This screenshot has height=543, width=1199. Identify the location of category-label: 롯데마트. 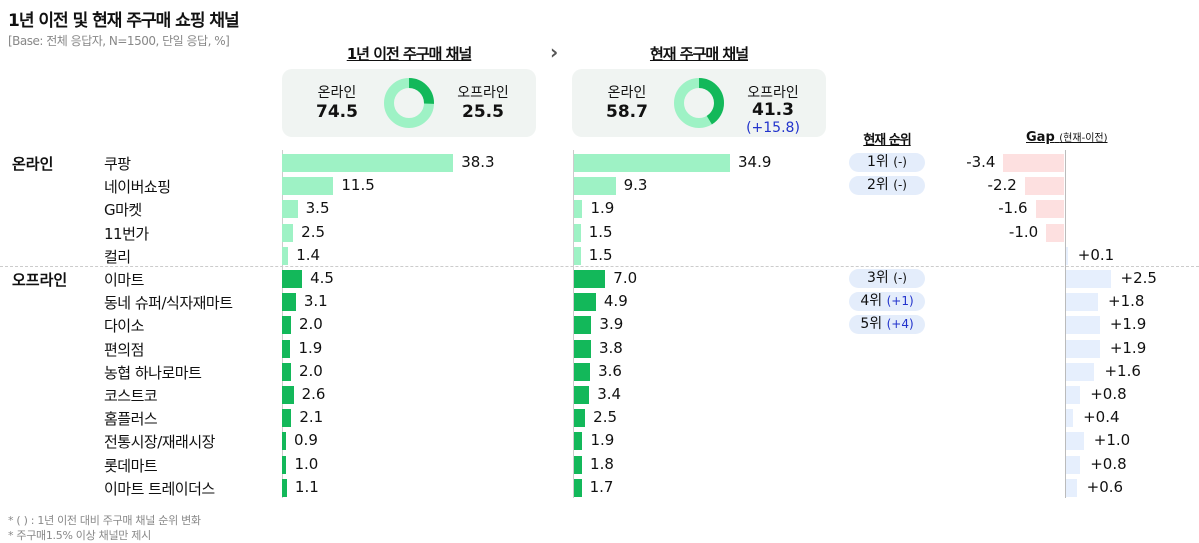
(131, 465).